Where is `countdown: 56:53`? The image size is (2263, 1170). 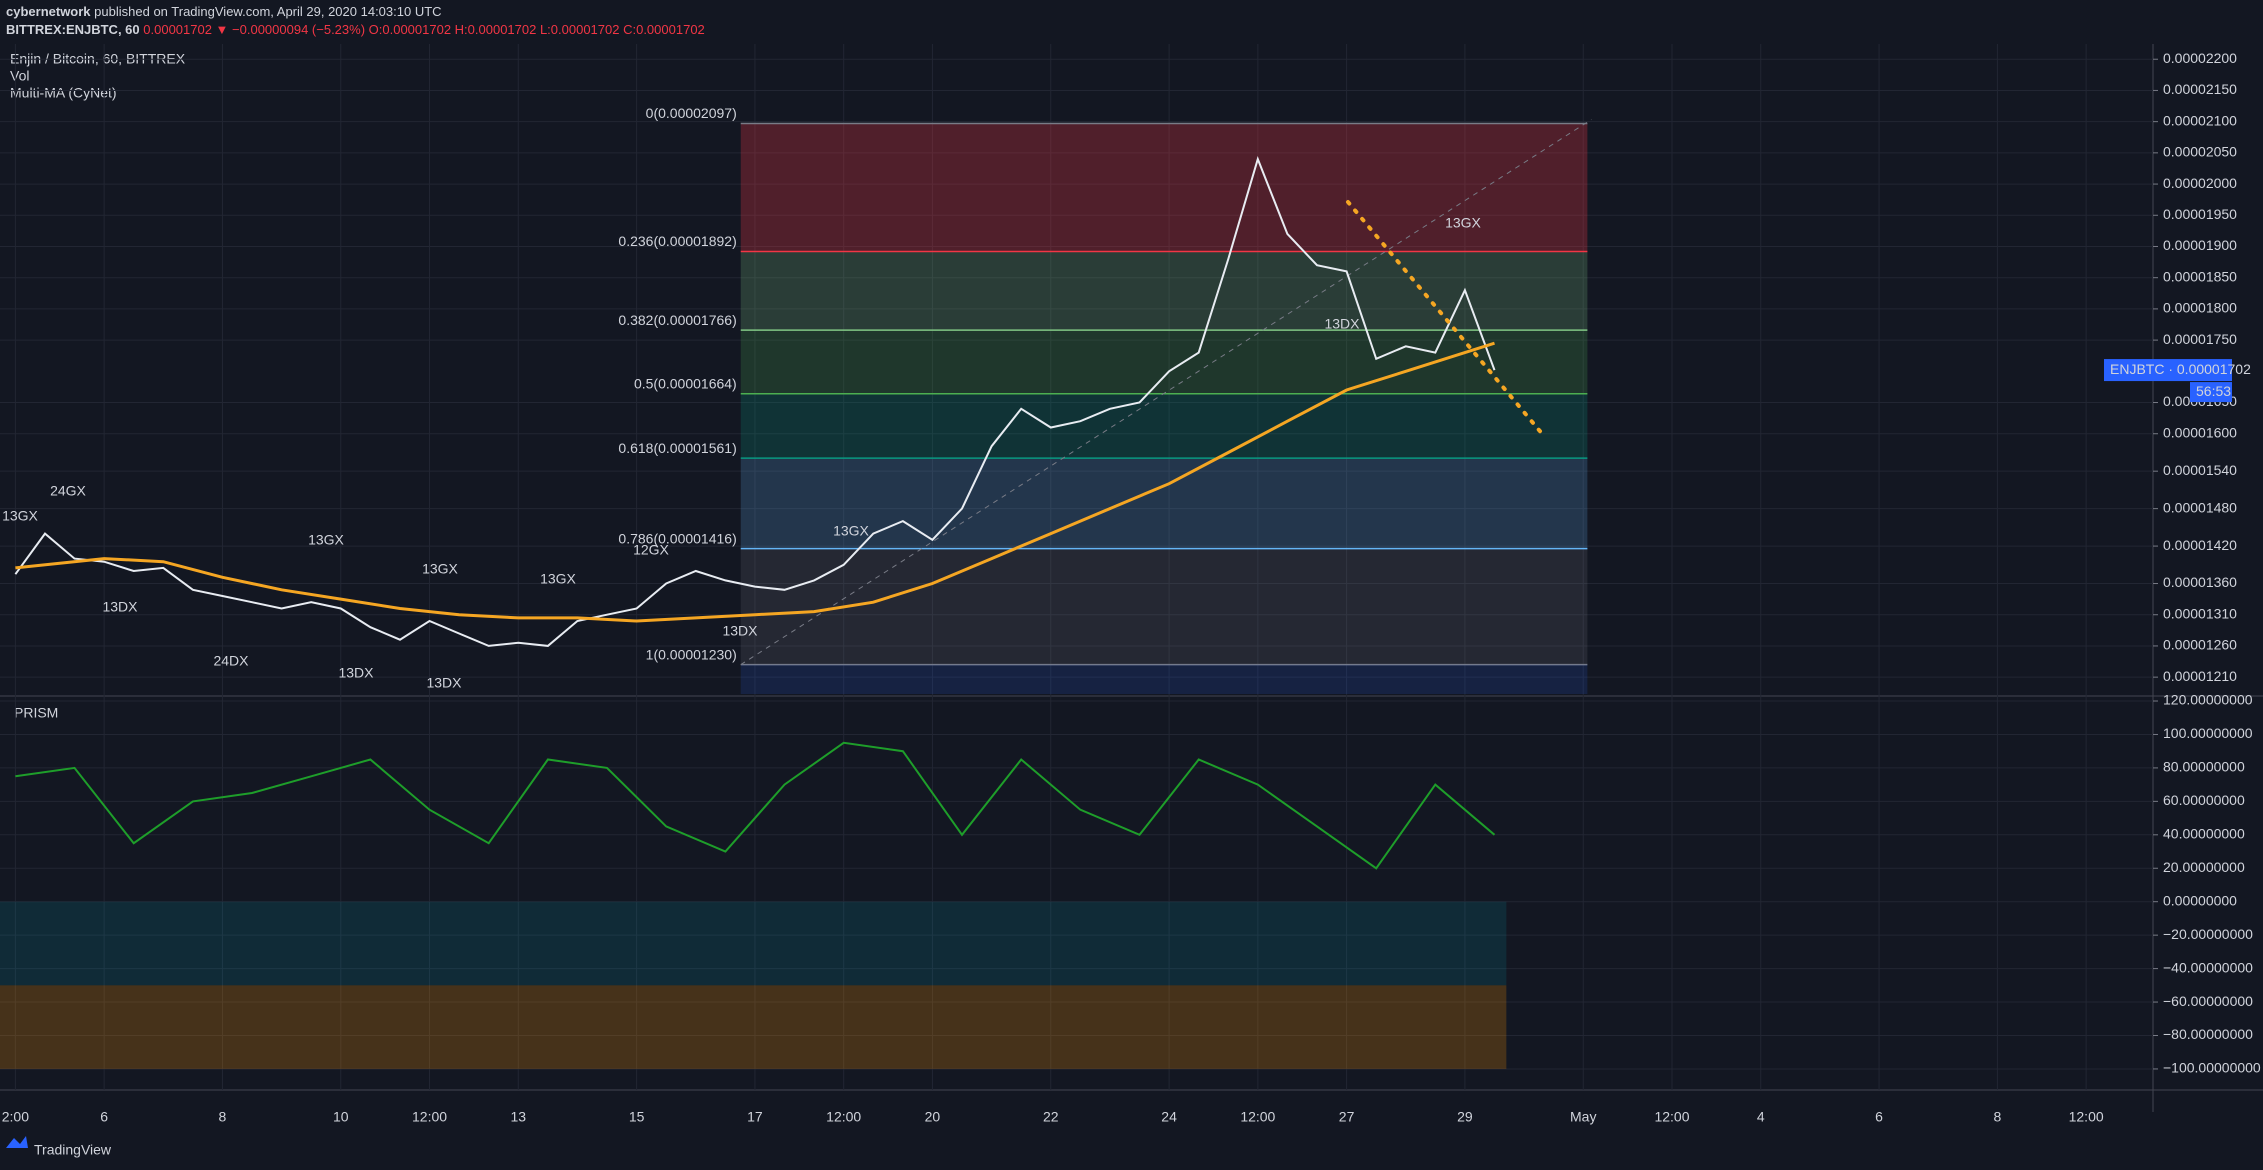
countdown: 56:53 is located at coordinates (2213, 391).